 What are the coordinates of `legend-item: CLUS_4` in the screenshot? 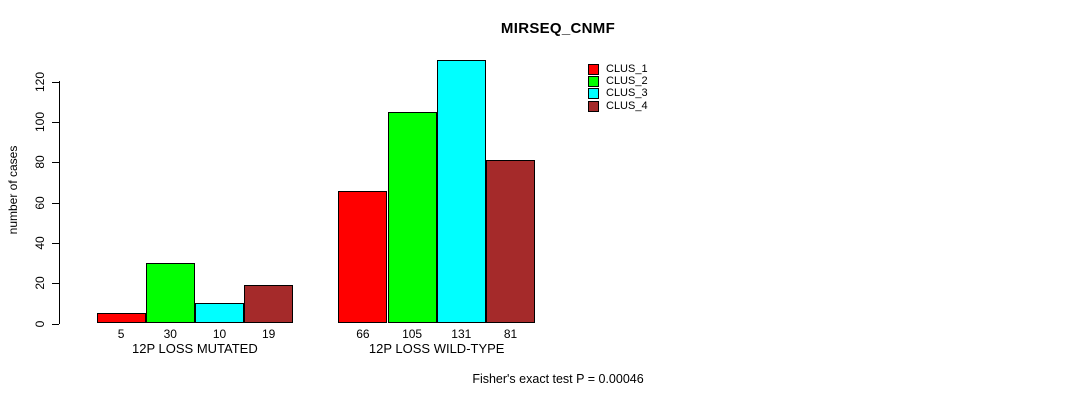 It's located at (618, 105).